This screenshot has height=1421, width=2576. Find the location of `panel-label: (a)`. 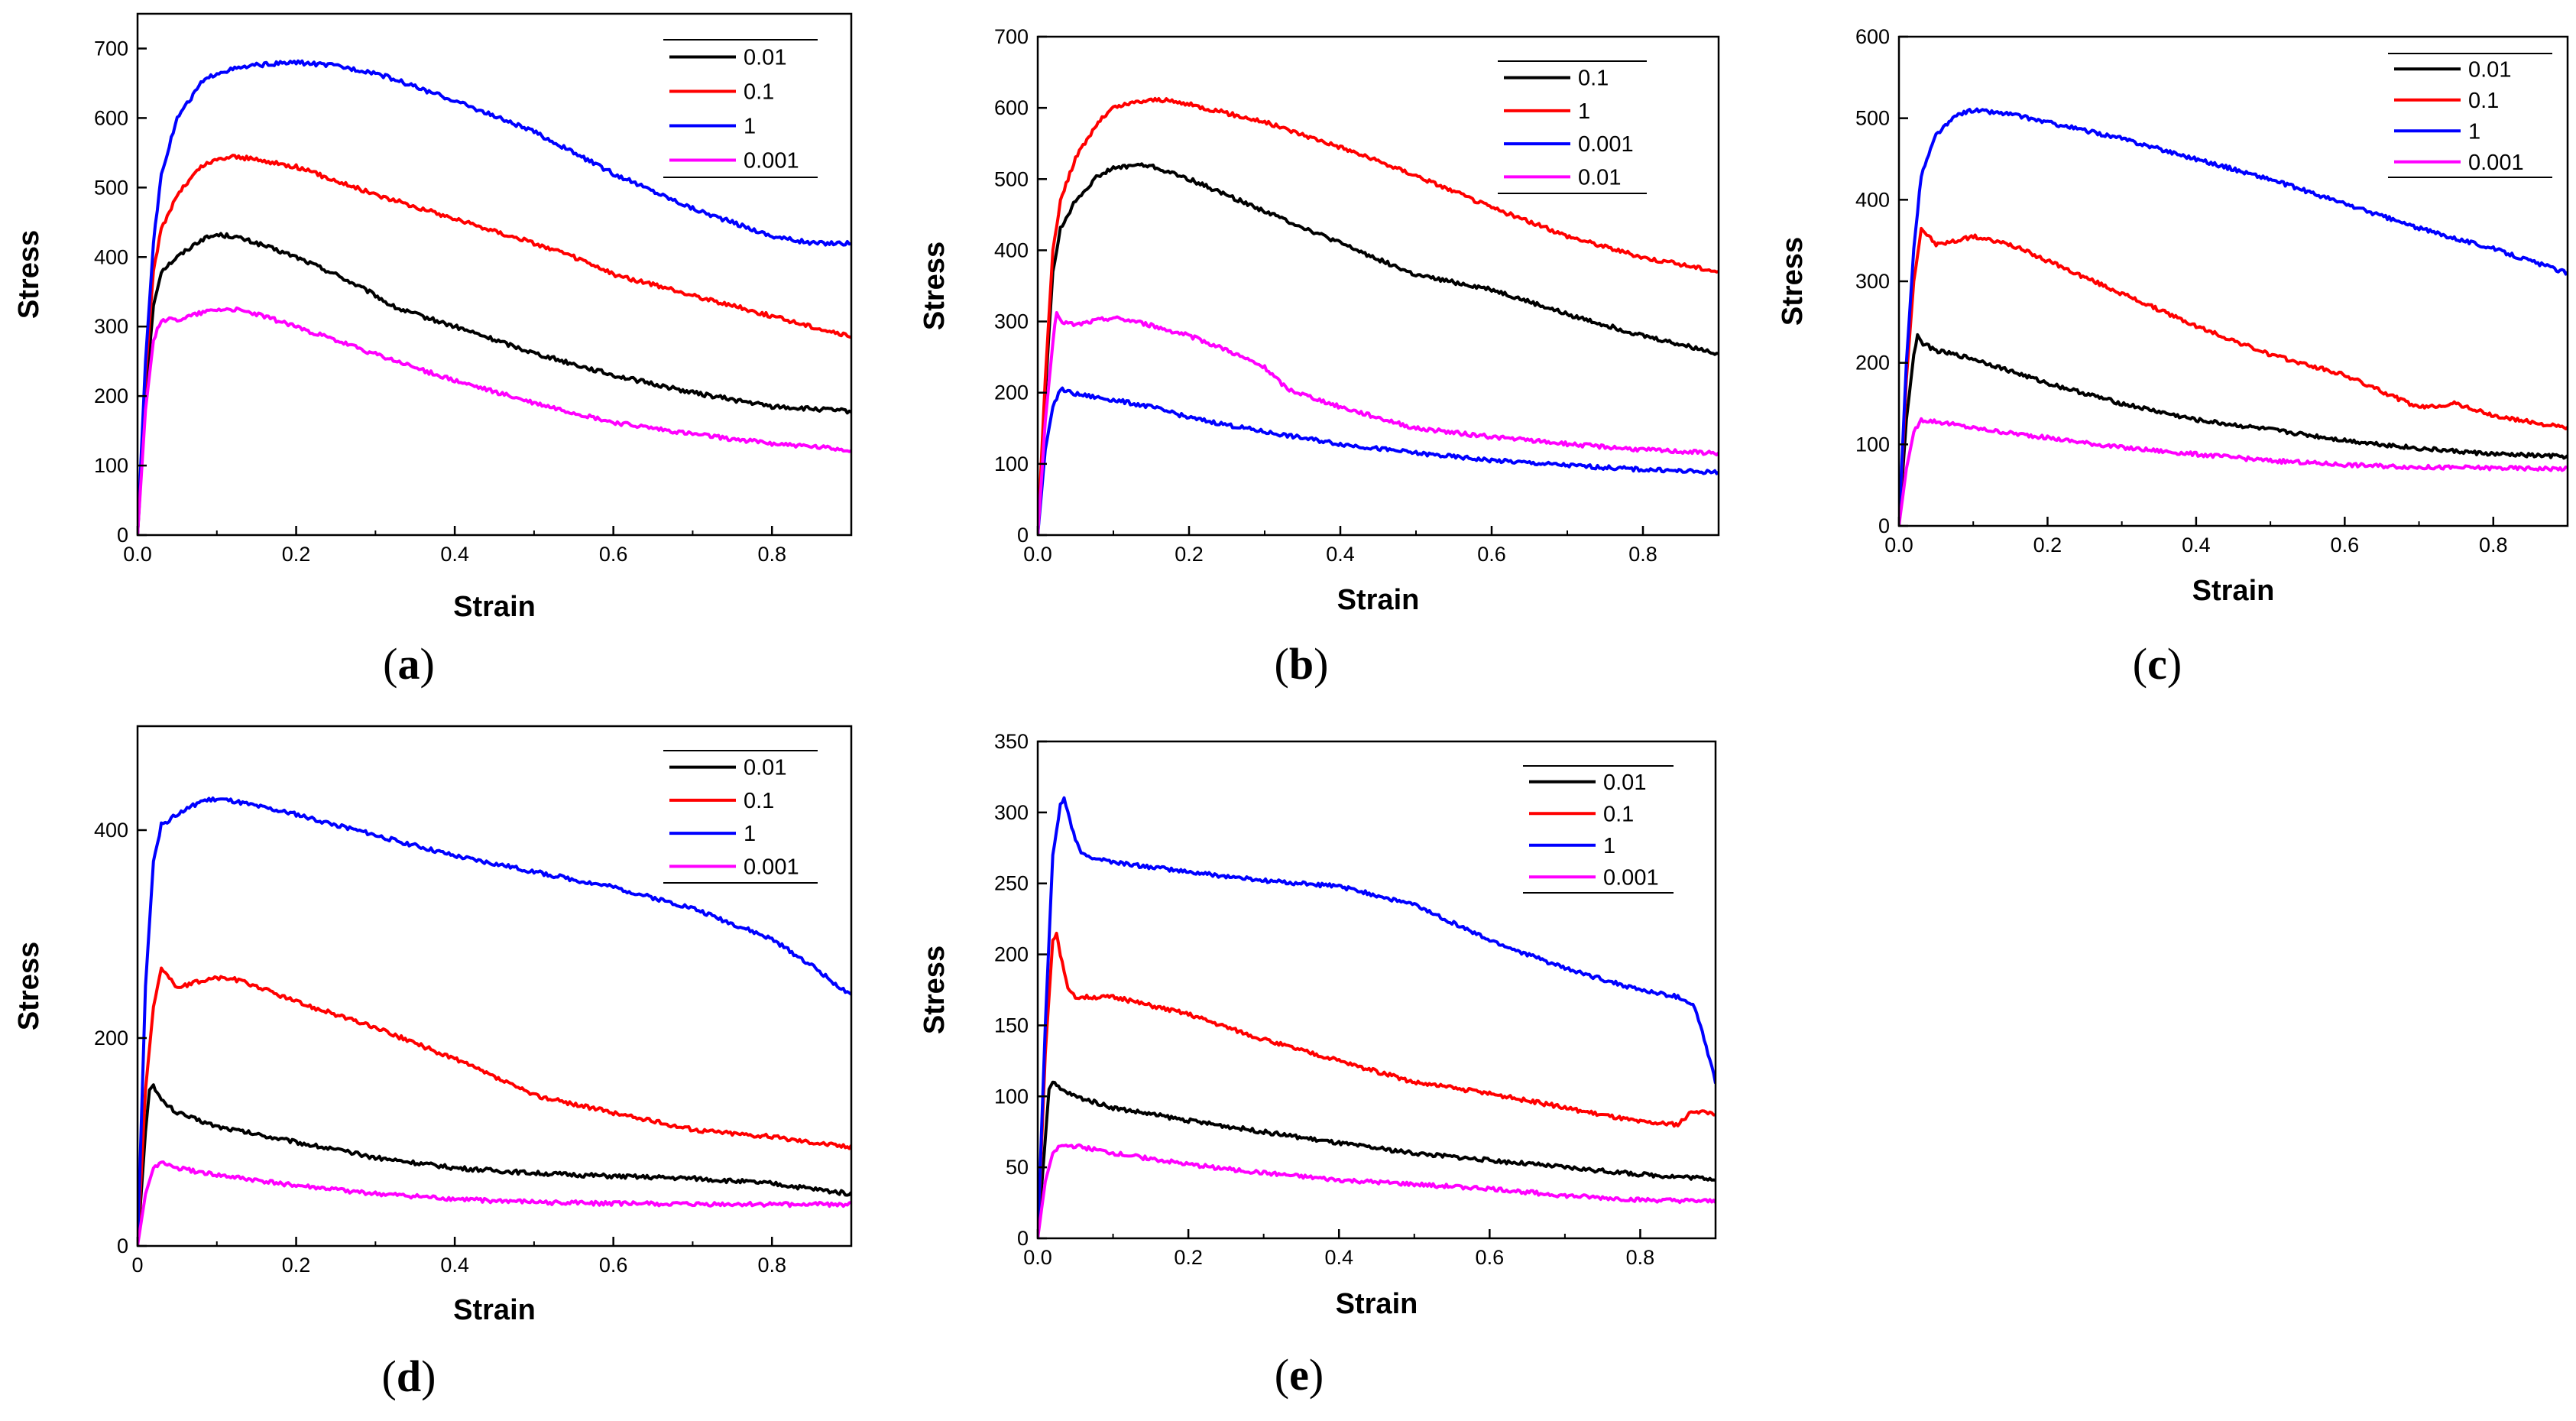

panel-label: (a) is located at coordinates (409, 664).